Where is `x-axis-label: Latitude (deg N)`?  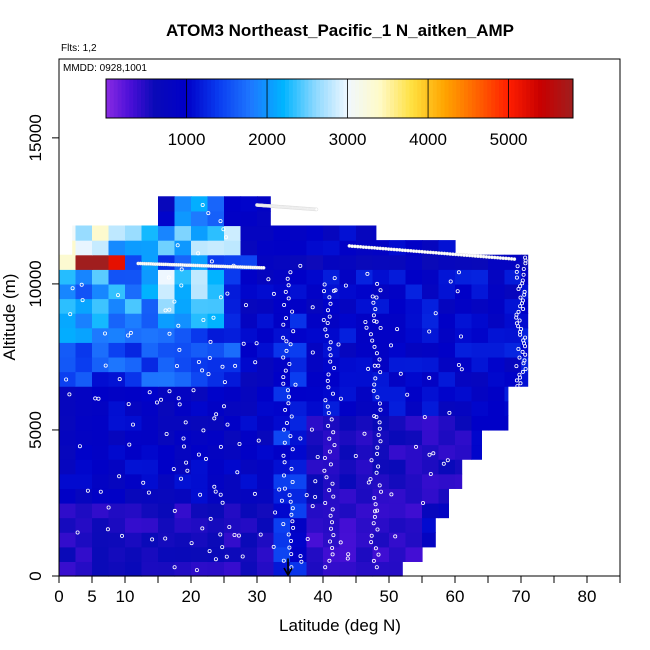 x-axis-label: Latitude (deg N) is located at coordinates (340, 625).